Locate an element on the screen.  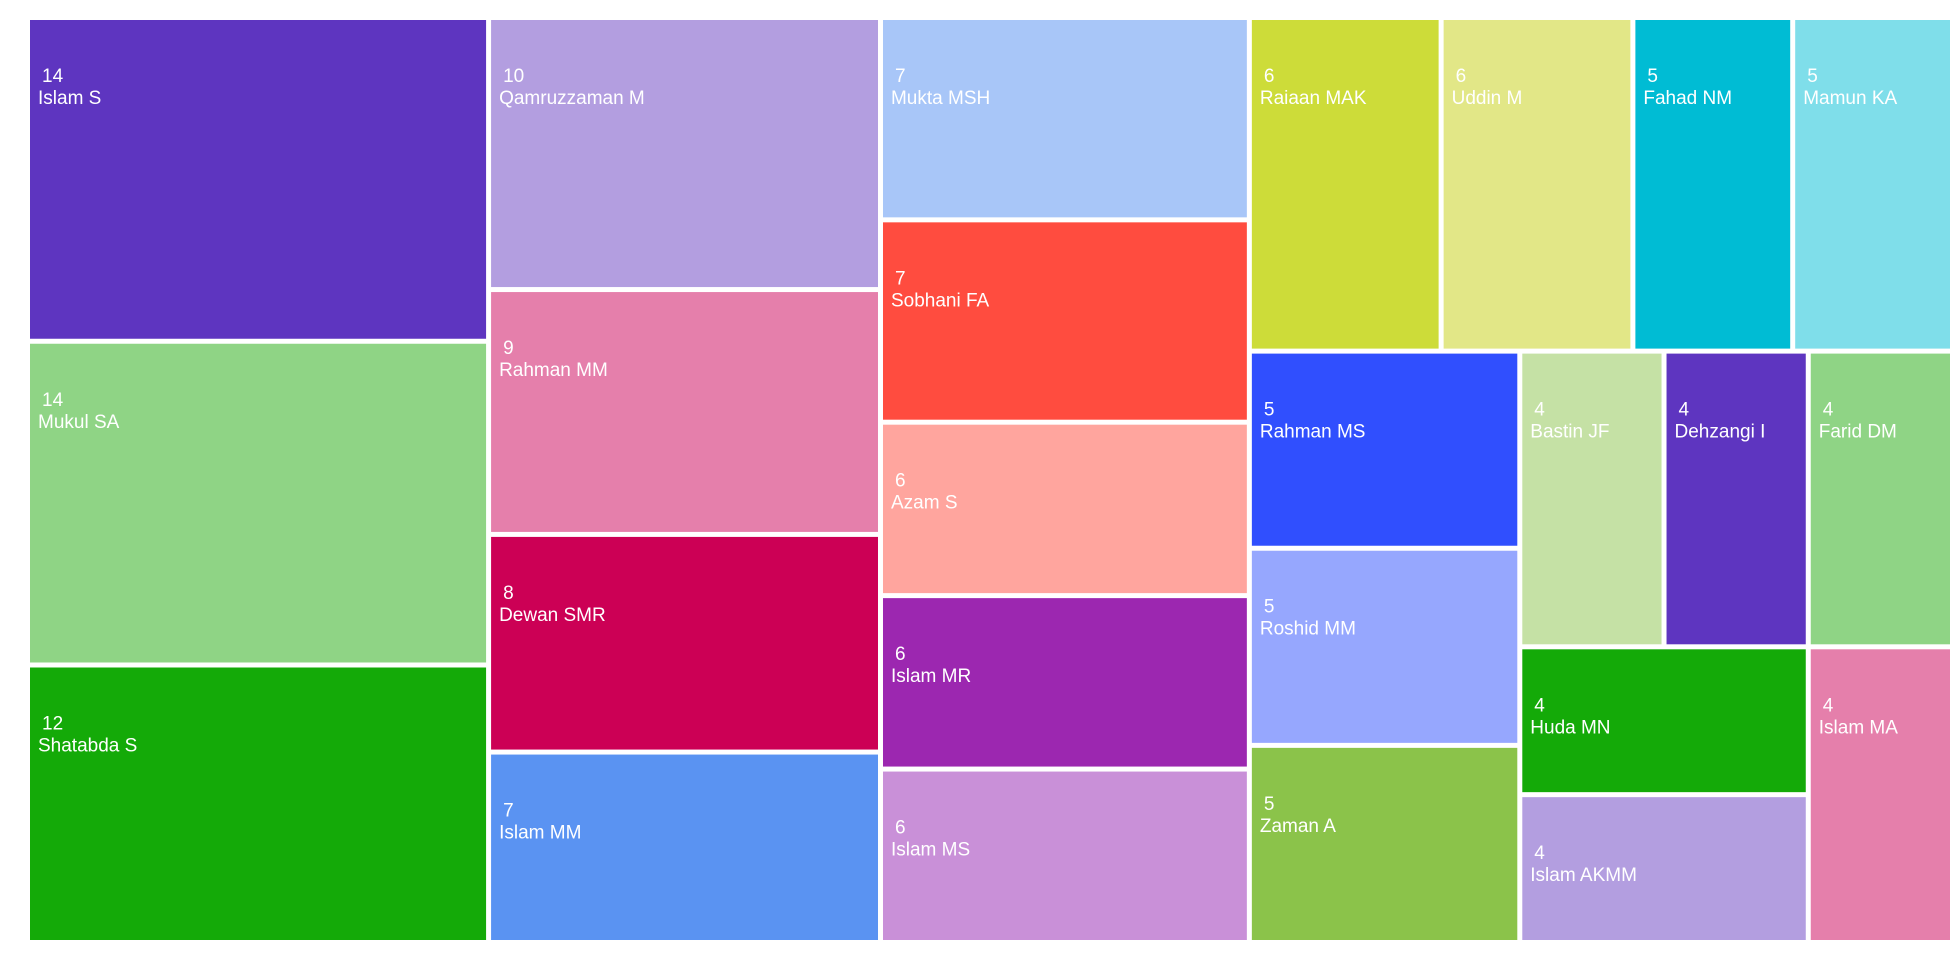
cell-name-label: Zaman A is located at coordinates (1298, 826).